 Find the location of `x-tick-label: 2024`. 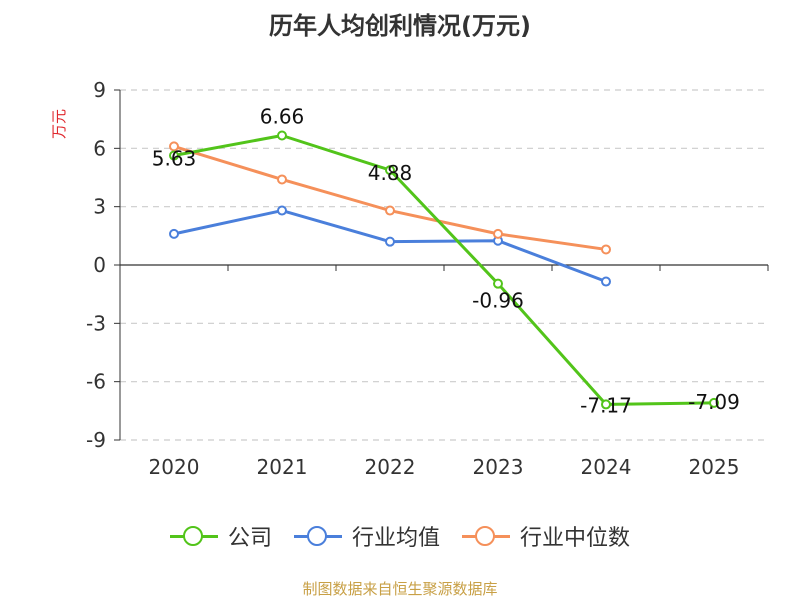

x-tick-label: 2024 is located at coordinates (606, 467).